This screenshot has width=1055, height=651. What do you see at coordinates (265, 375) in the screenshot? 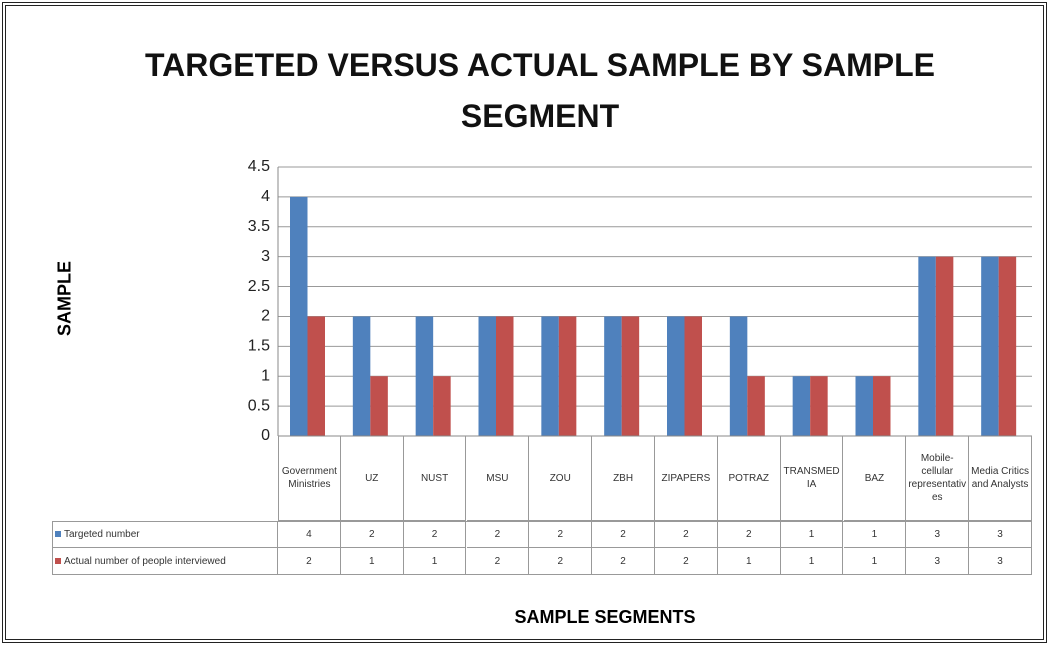
I see `y-tick-label: 1` at bounding box center [265, 375].